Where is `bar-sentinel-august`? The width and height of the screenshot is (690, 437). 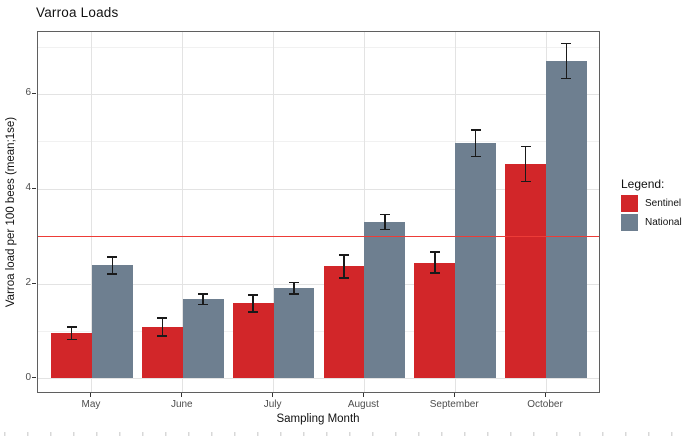 bar-sentinel-august is located at coordinates (344, 322).